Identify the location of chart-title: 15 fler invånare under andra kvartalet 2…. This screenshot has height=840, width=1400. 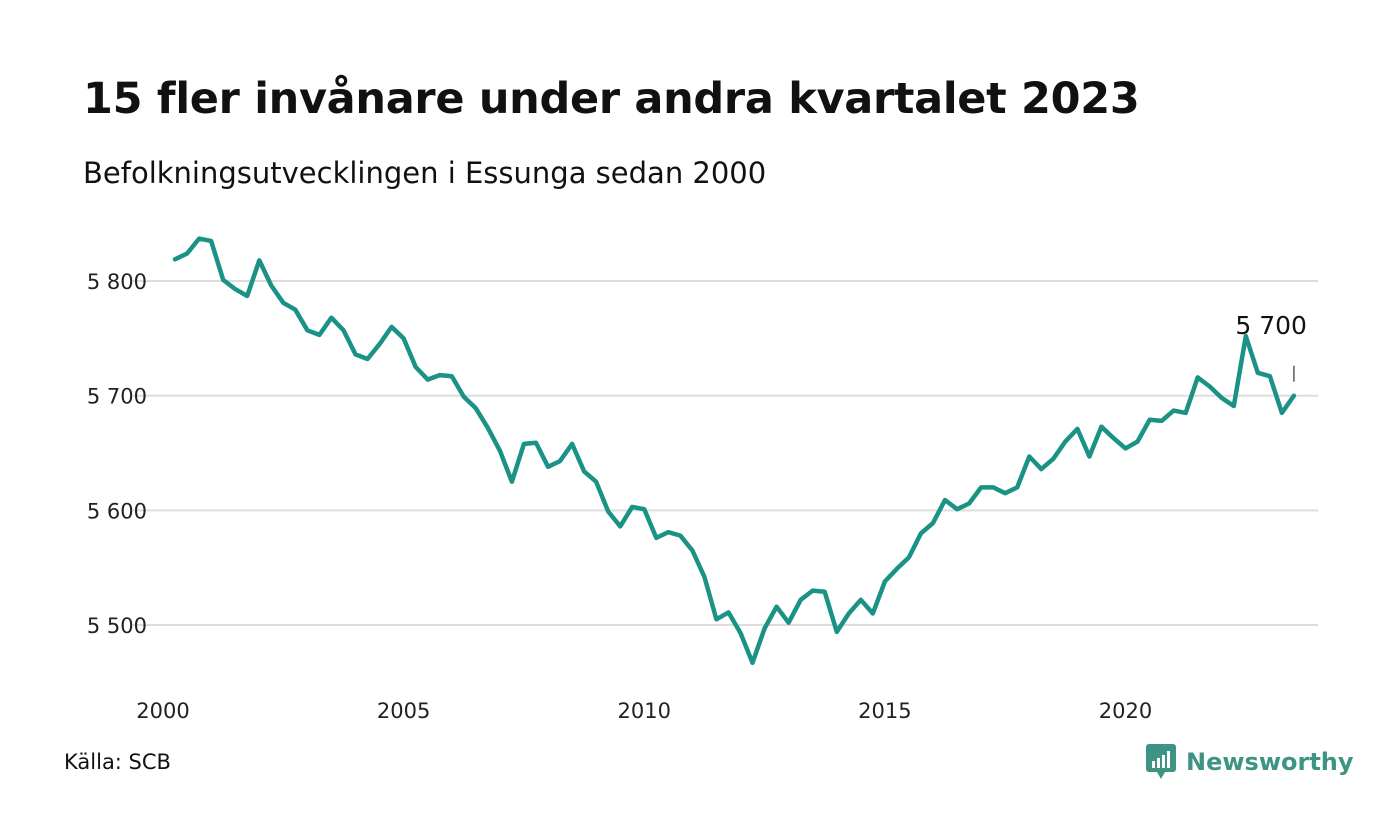
(611, 99).